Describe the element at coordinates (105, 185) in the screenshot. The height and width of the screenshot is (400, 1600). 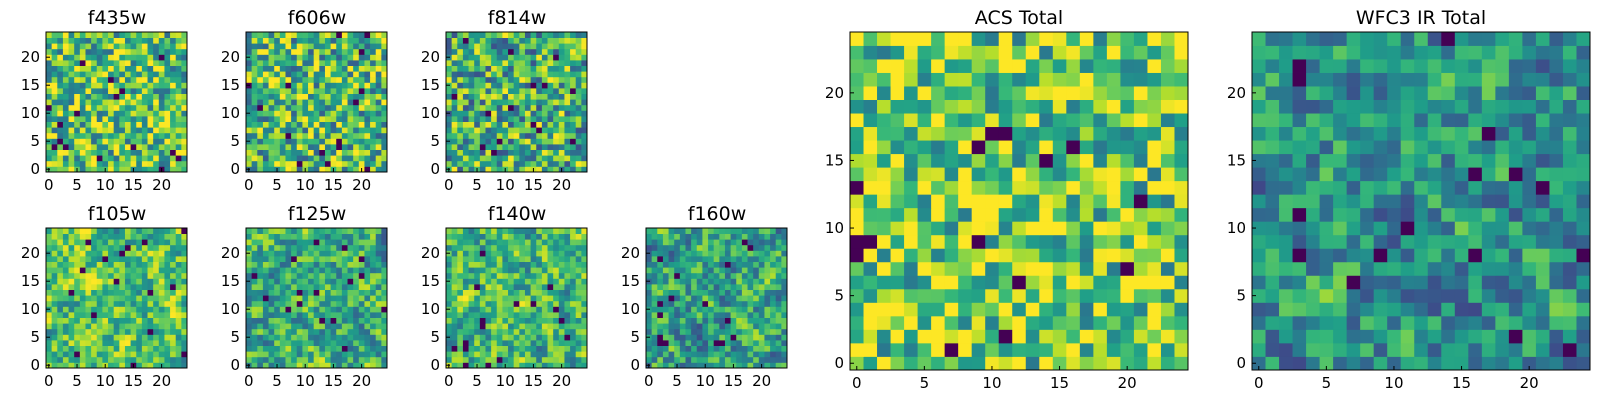
I see `x-tick-label: 10` at that location.